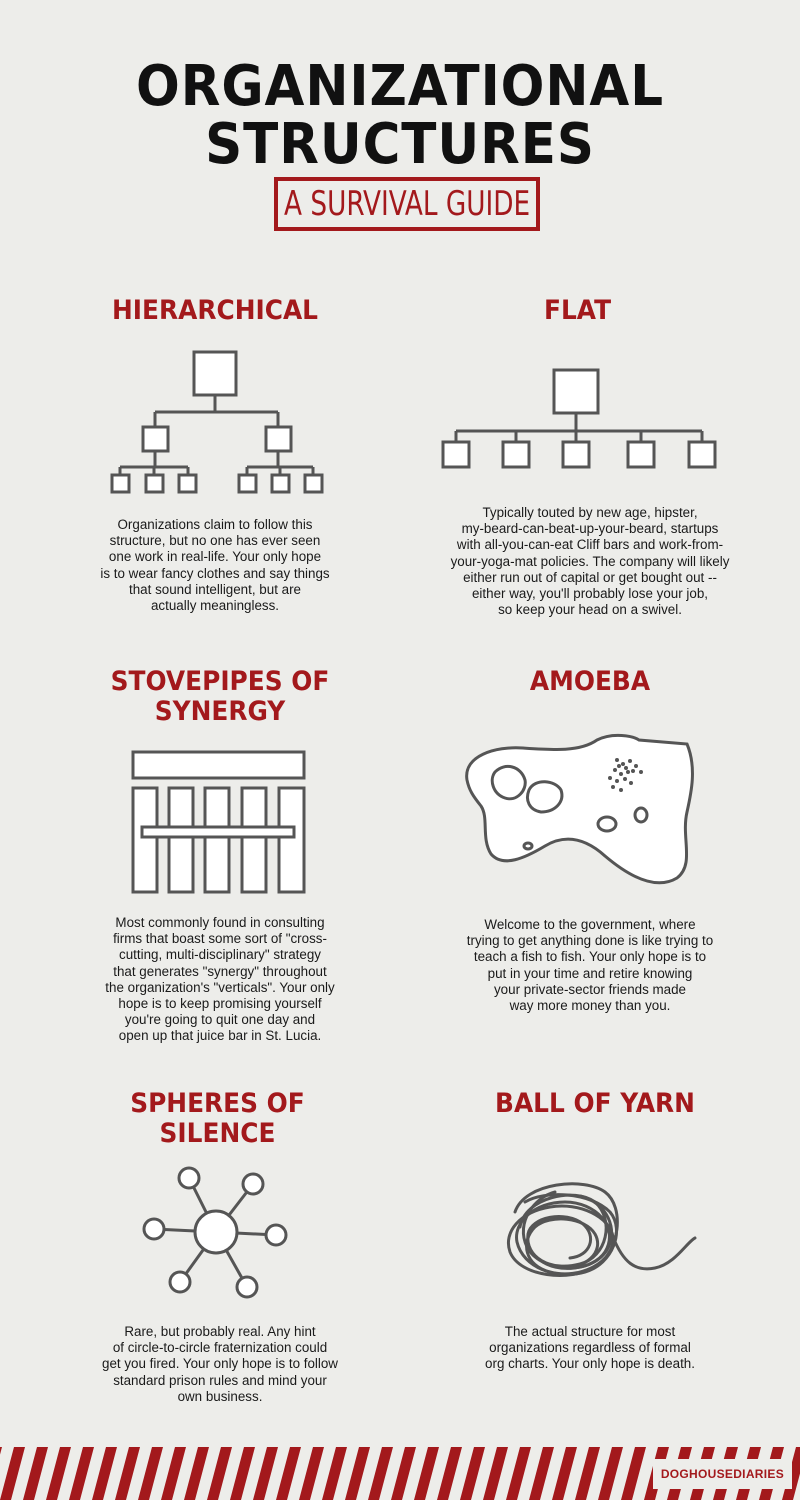 The height and width of the screenshot is (1500, 800). What do you see at coordinates (215, 310) in the screenshot?
I see `section-title-hierarchical: HIERARCHICAL` at bounding box center [215, 310].